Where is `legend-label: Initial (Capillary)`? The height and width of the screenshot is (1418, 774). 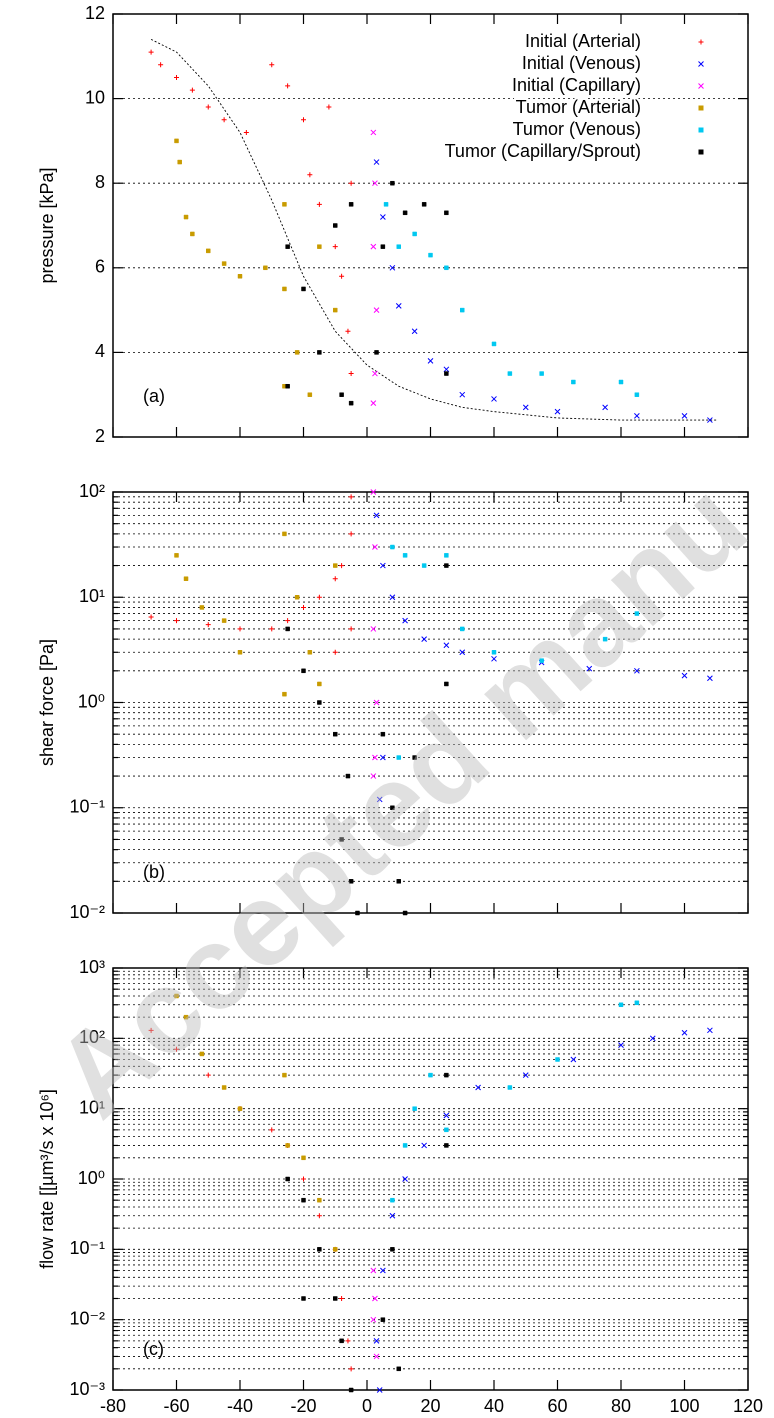 legend-label: Initial (Capillary) is located at coordinates (576, 85).